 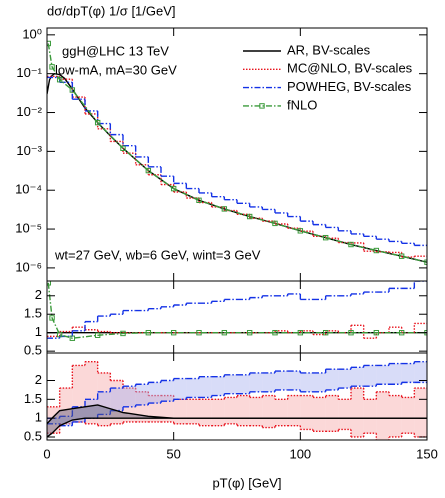 What do you see at coordinates (28, 227) in the screenshot?
I see `y-tick-label: 10⁻⁵` at bounding box center [28, 227].